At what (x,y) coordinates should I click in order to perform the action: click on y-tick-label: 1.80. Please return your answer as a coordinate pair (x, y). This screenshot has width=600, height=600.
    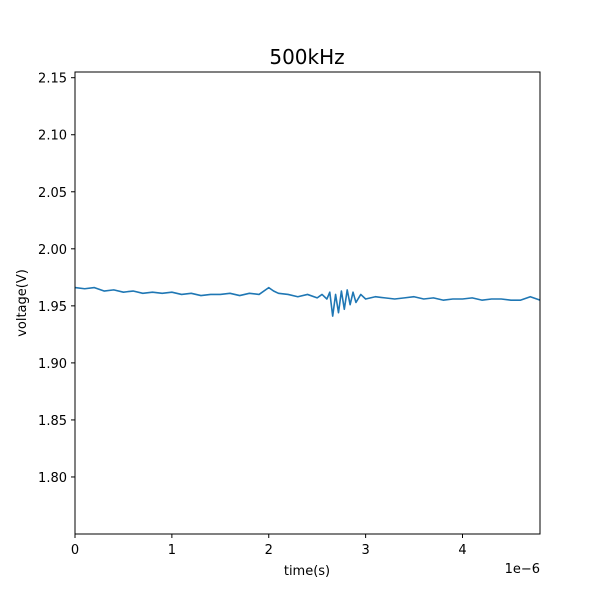
    Looking at the image, I should click on (52, 478).